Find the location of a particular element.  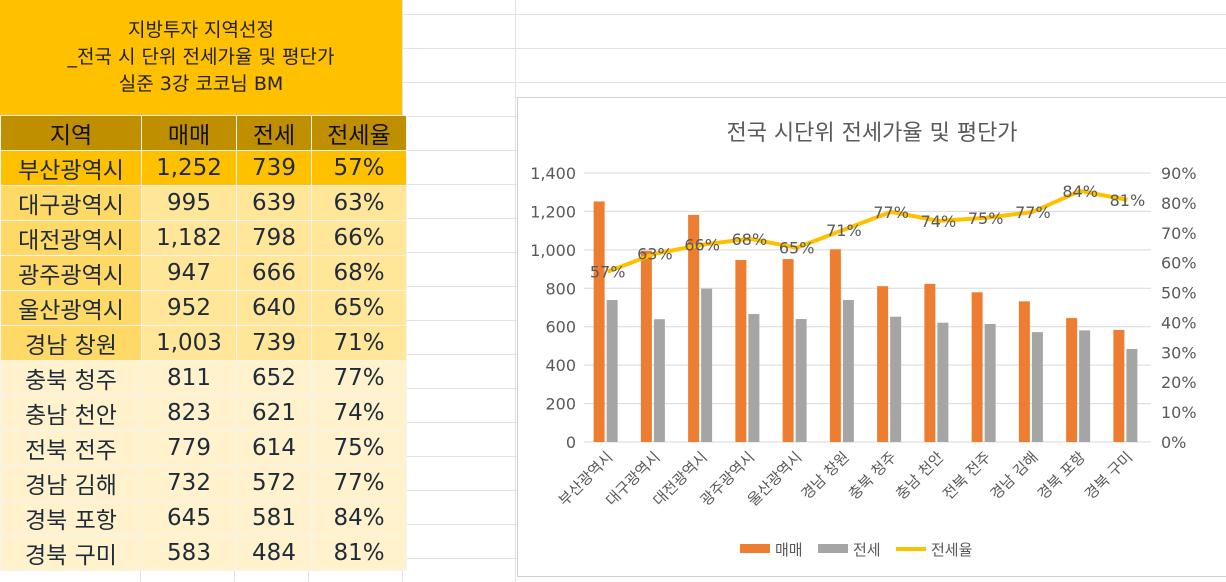

table-cell: 74% is located at coordinates (359, 413).